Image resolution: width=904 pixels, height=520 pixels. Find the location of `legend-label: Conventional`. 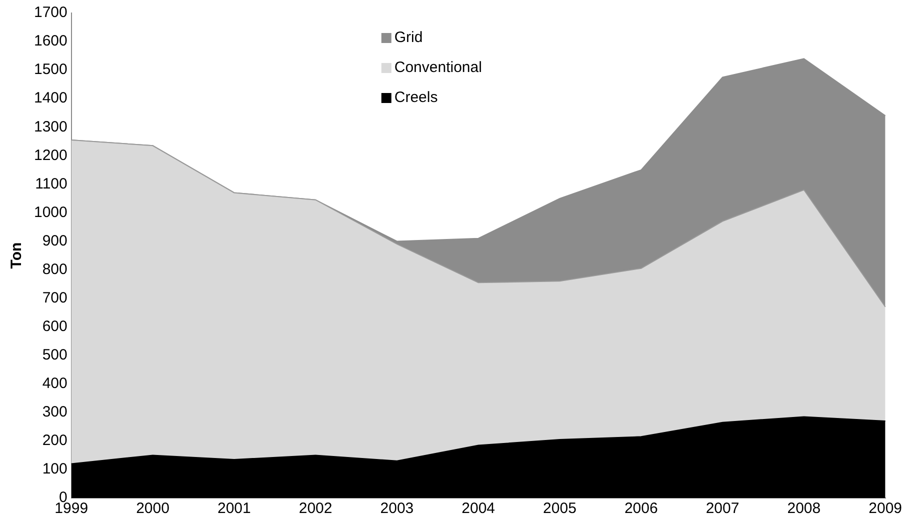

legend-label: Conventional is located at coordinates (438, 67).